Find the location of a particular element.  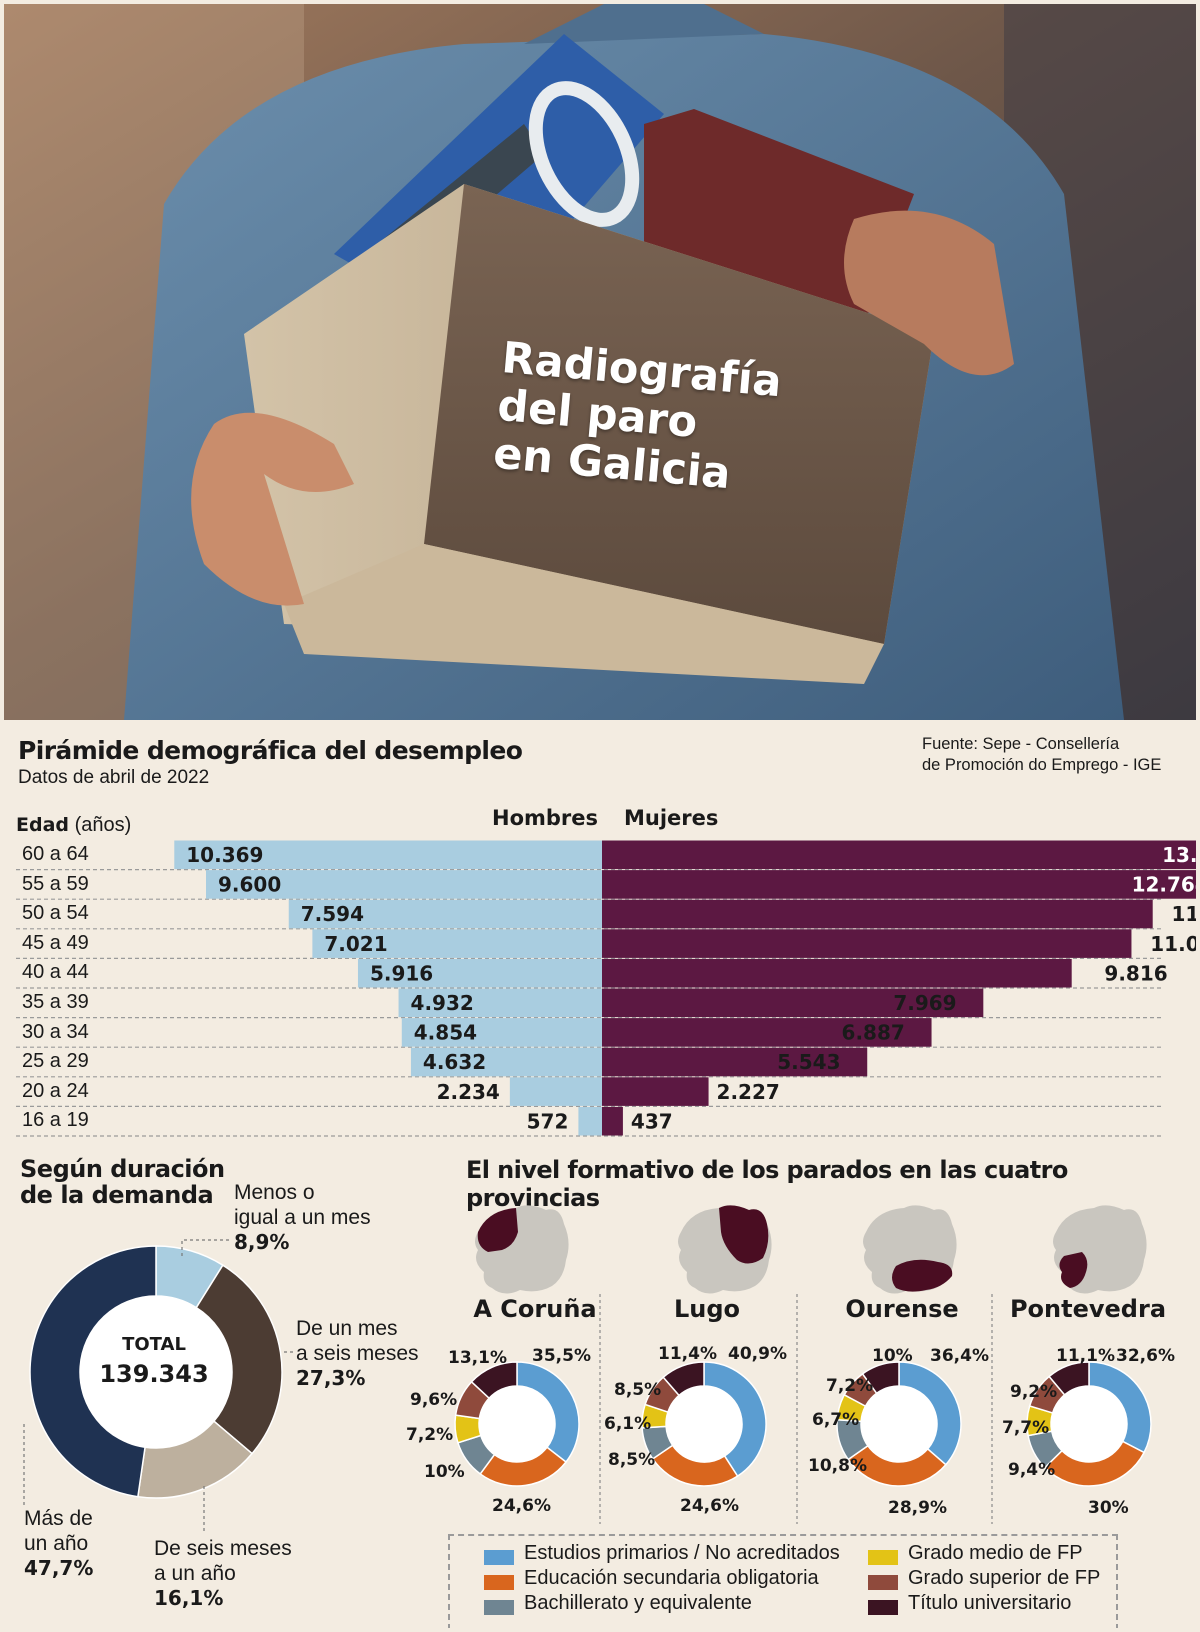

legend-label: Estudios primarios / No acreditados is located at coordinates (682, 1553).